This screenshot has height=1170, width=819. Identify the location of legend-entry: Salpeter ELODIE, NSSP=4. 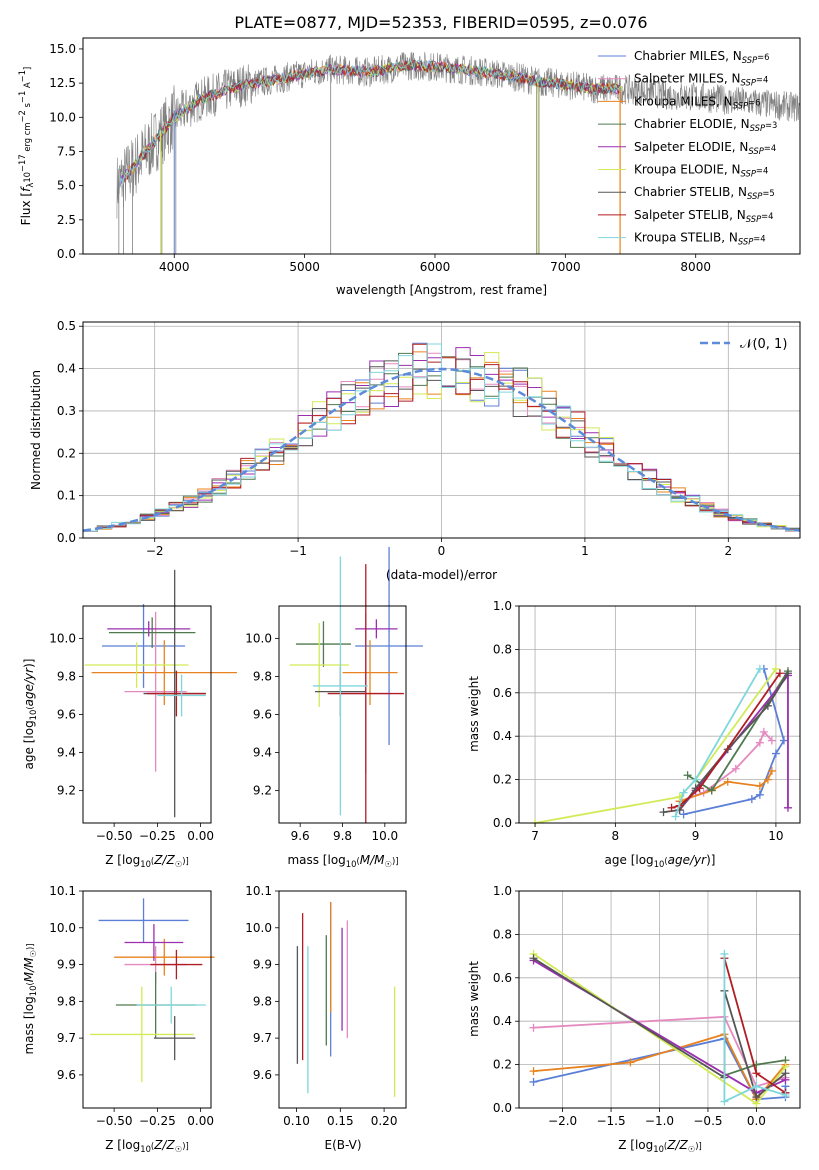
(705, 148).